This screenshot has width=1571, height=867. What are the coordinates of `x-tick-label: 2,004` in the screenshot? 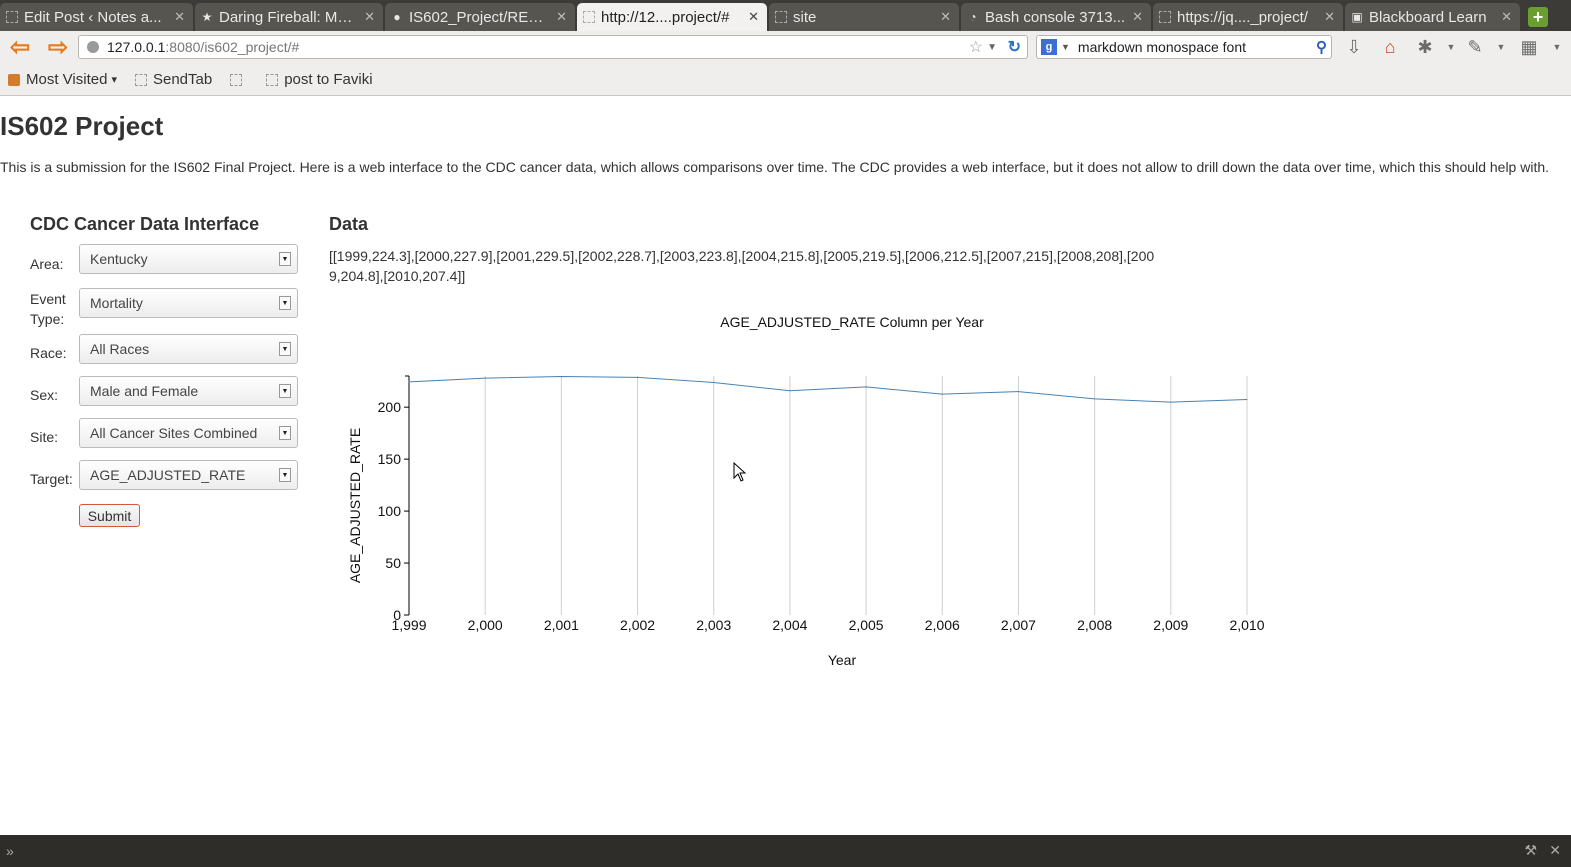 It's located at (789, 625).